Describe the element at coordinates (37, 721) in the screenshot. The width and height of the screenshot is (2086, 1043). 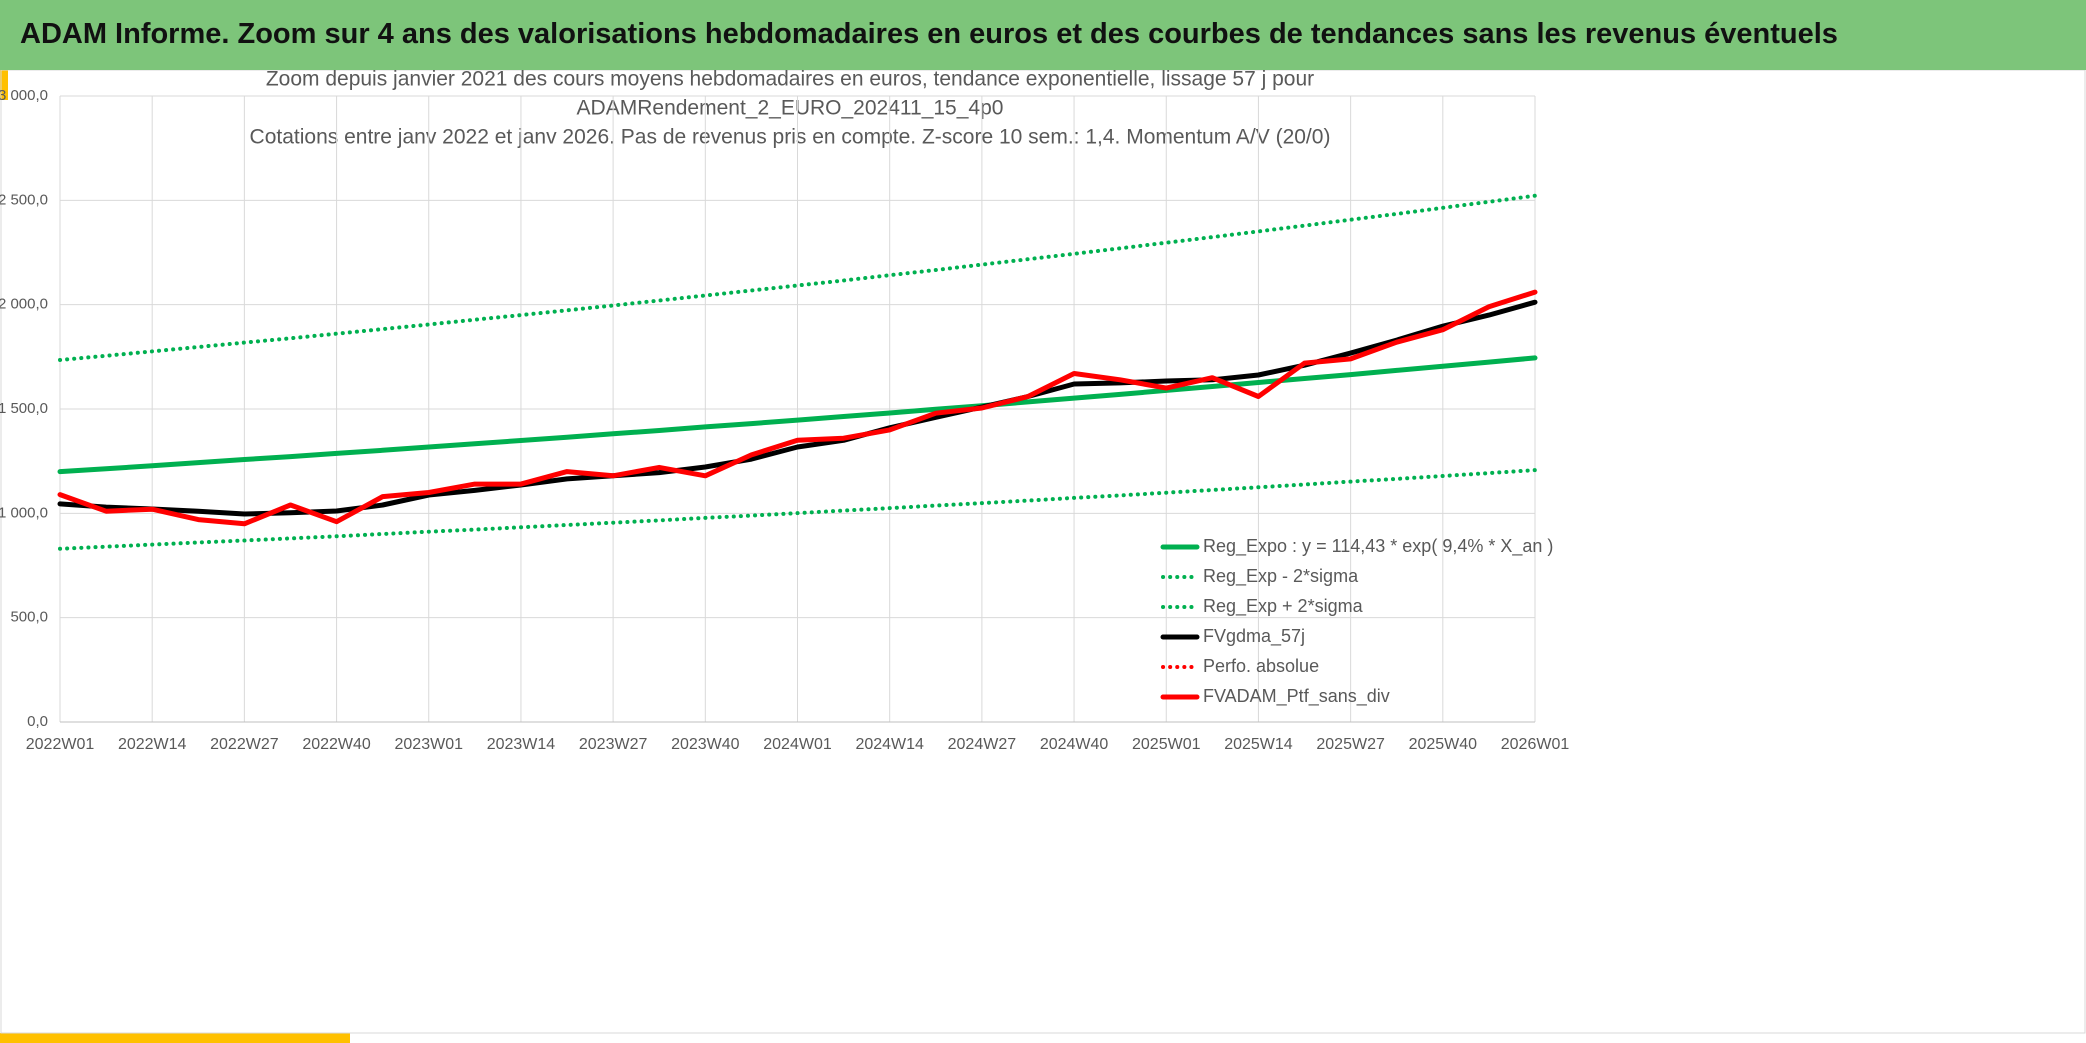
I see `y-tick-label: 0,0` at that location.